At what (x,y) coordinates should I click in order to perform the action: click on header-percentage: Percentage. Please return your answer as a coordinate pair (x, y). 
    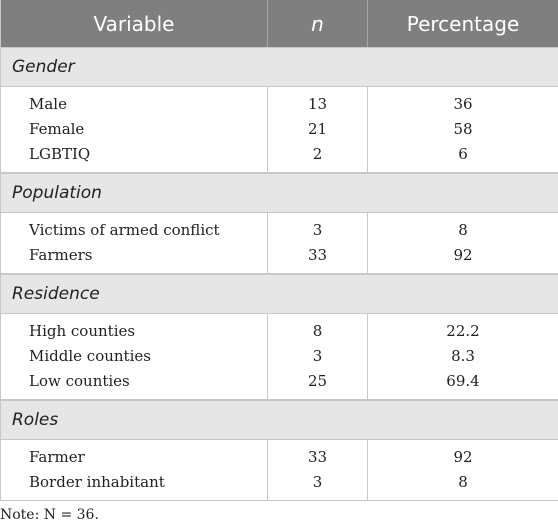
    Looking at the image, I should click on (463, 23).